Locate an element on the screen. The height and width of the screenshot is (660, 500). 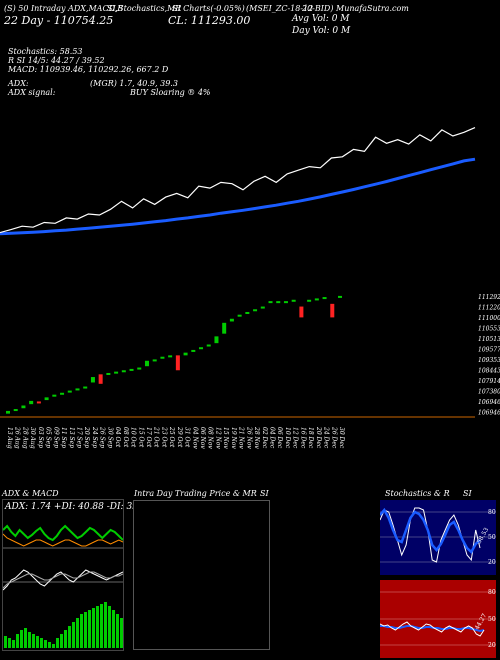
stochastics-plot: 80 50 20 58.53 is located at coordinates (438, 536).